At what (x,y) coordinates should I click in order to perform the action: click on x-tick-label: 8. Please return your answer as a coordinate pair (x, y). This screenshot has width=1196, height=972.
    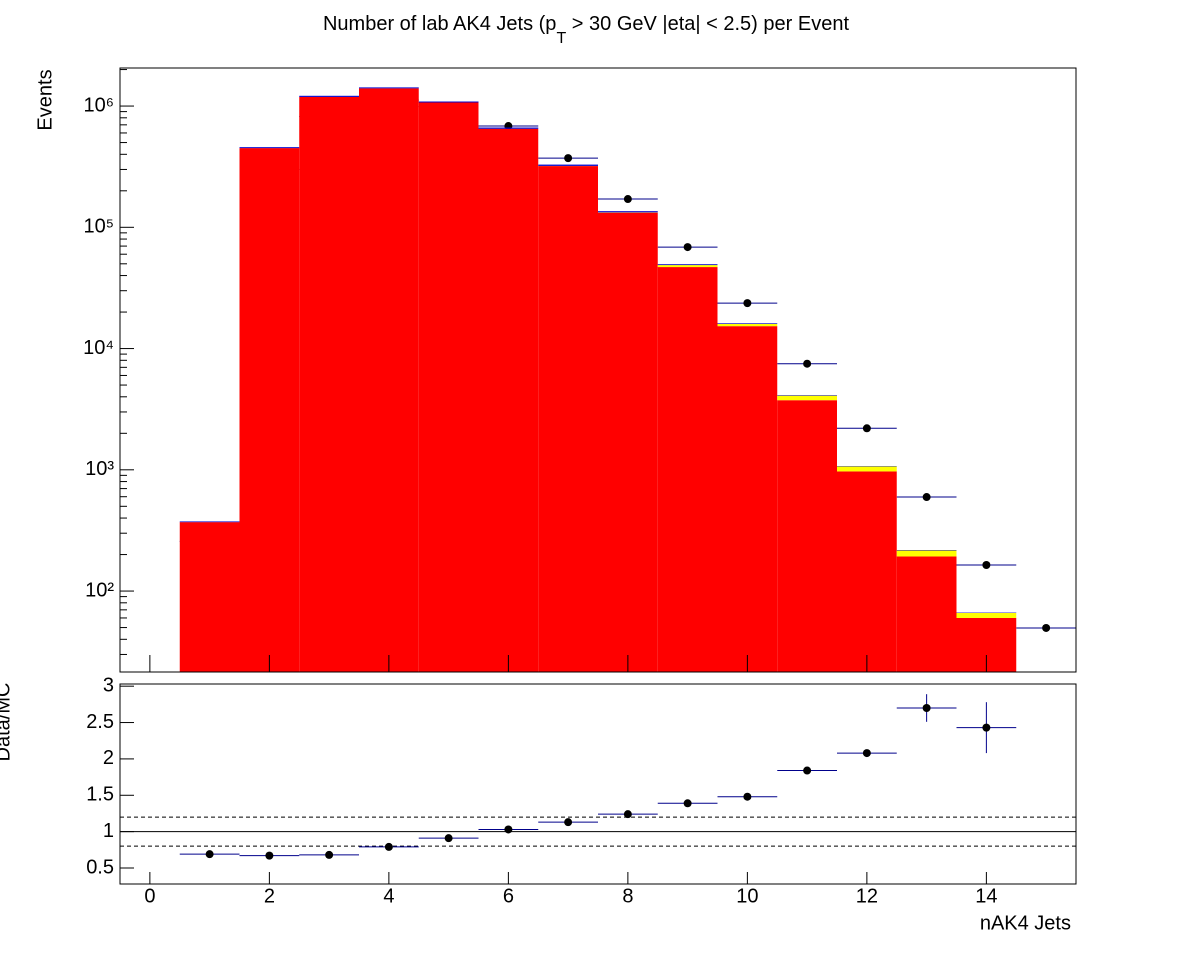
    Looking at the image, I should click on (627, 896).